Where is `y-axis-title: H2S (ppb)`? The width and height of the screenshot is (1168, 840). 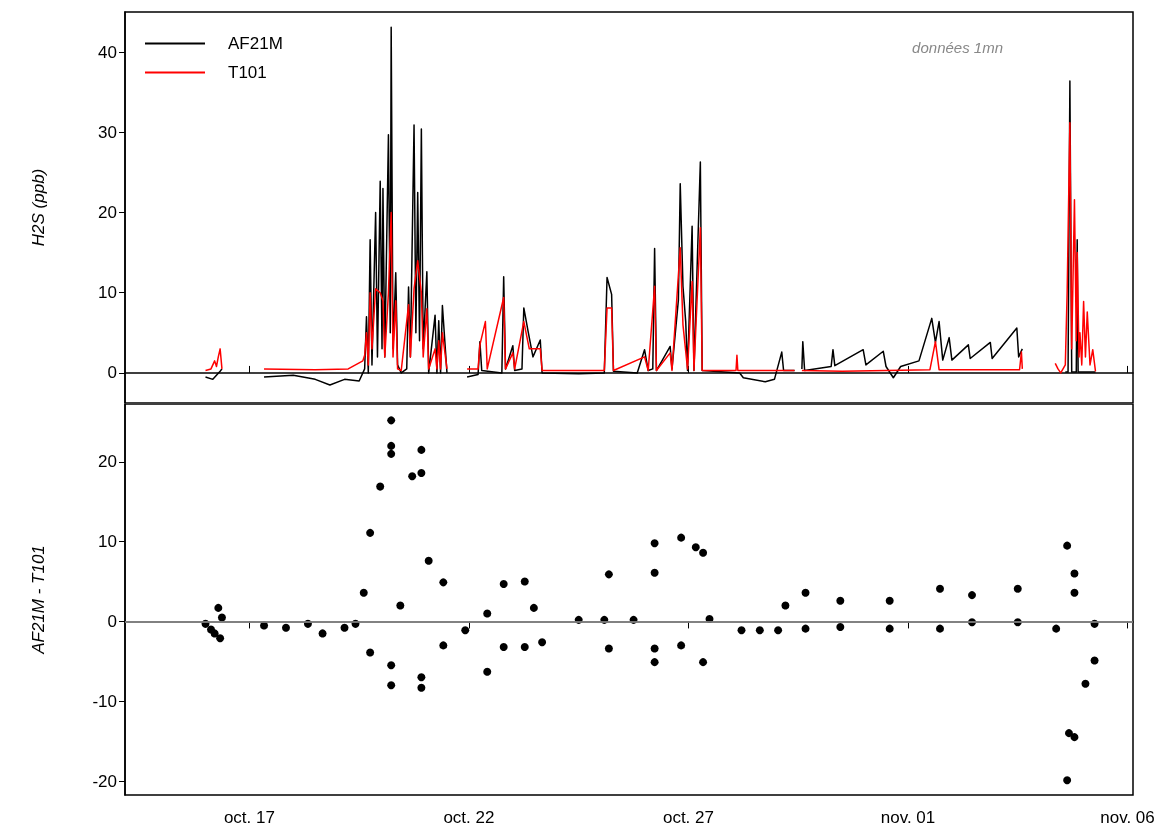
y-axis-title: H2S (ppb) is located at coordinates (38, 207).